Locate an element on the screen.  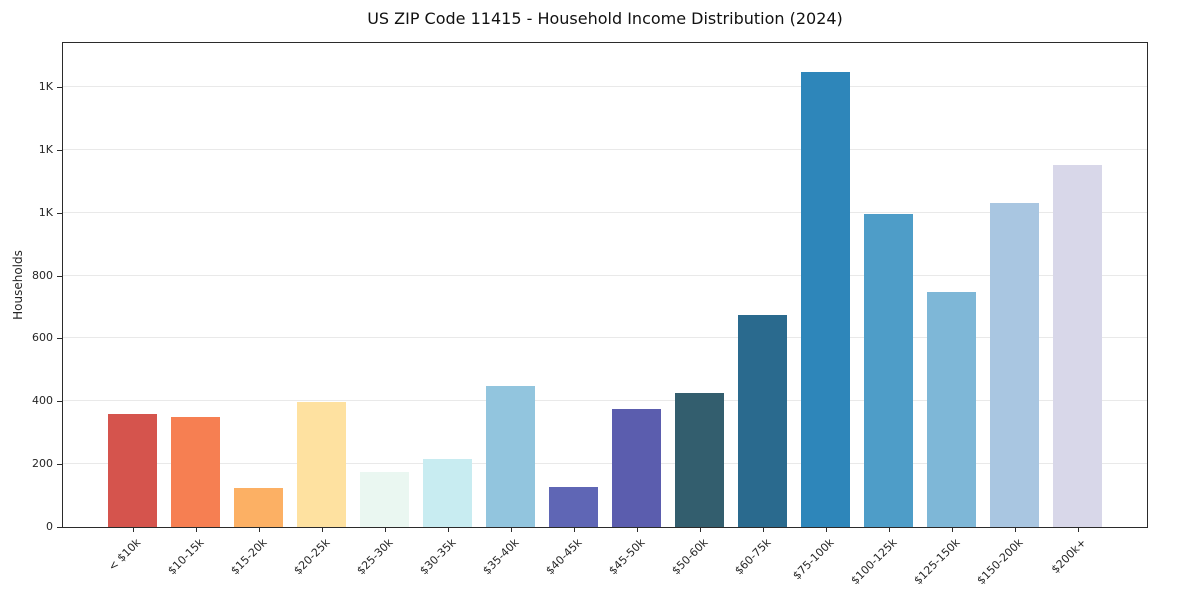
x-tick-label: $60-75k is located at coordinates (753, 557).